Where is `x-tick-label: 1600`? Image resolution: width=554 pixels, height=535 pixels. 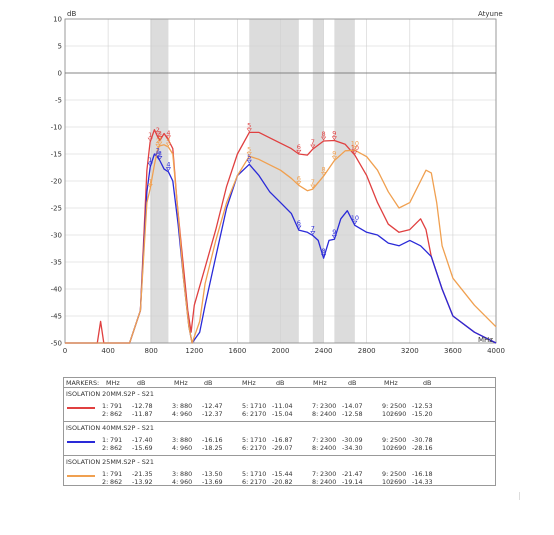 x-tick-label: 1600 is located at coordinates (237, 351).